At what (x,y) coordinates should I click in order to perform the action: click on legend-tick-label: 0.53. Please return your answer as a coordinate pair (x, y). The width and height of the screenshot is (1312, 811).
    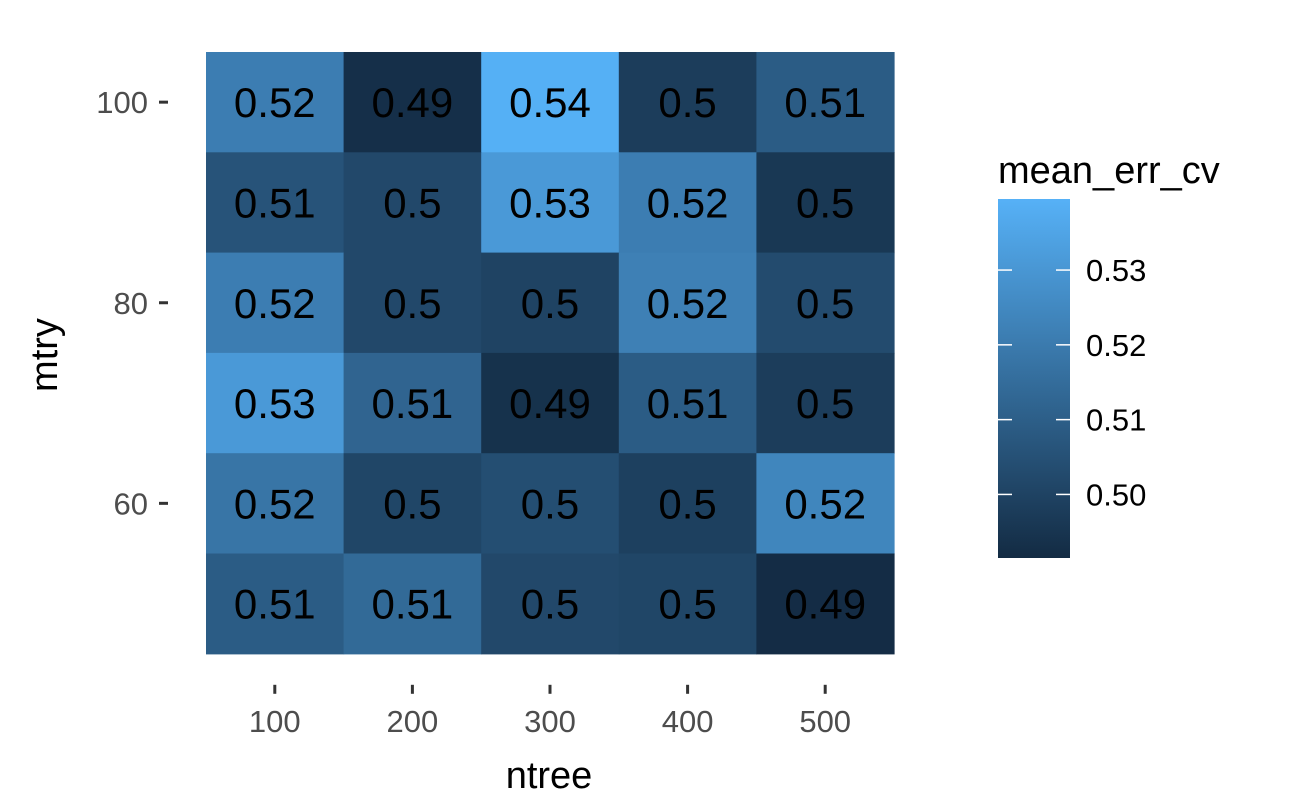
    Looking at the image, I should click on (1116, 270).